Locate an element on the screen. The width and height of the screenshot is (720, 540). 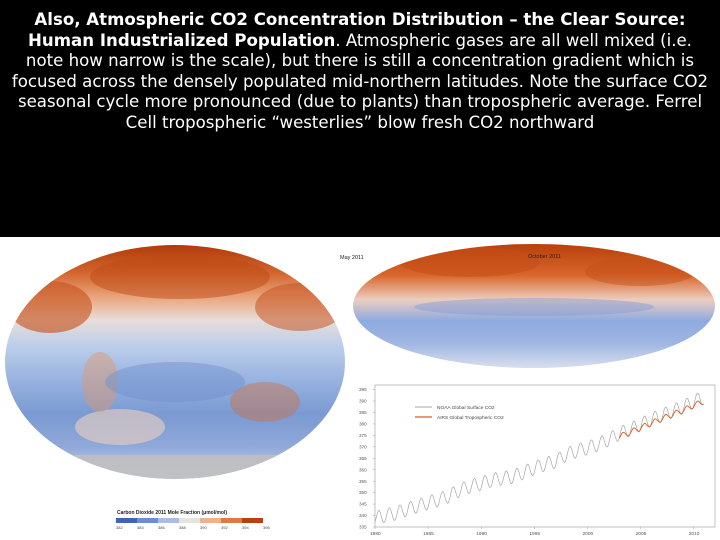
colorbar-tick: 396 is located at coordinates (266, 527).